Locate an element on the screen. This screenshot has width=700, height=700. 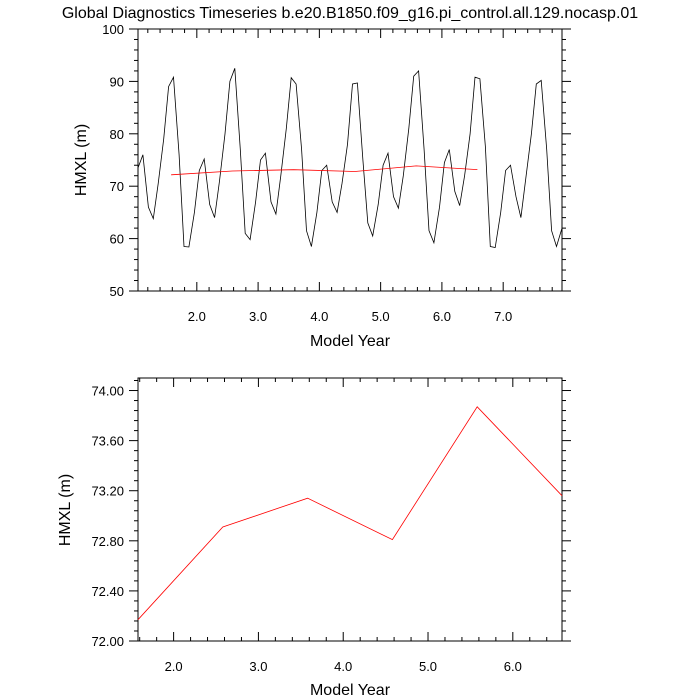
x-axis-label-bottom: Model Year is located at coordinates (350, 690).